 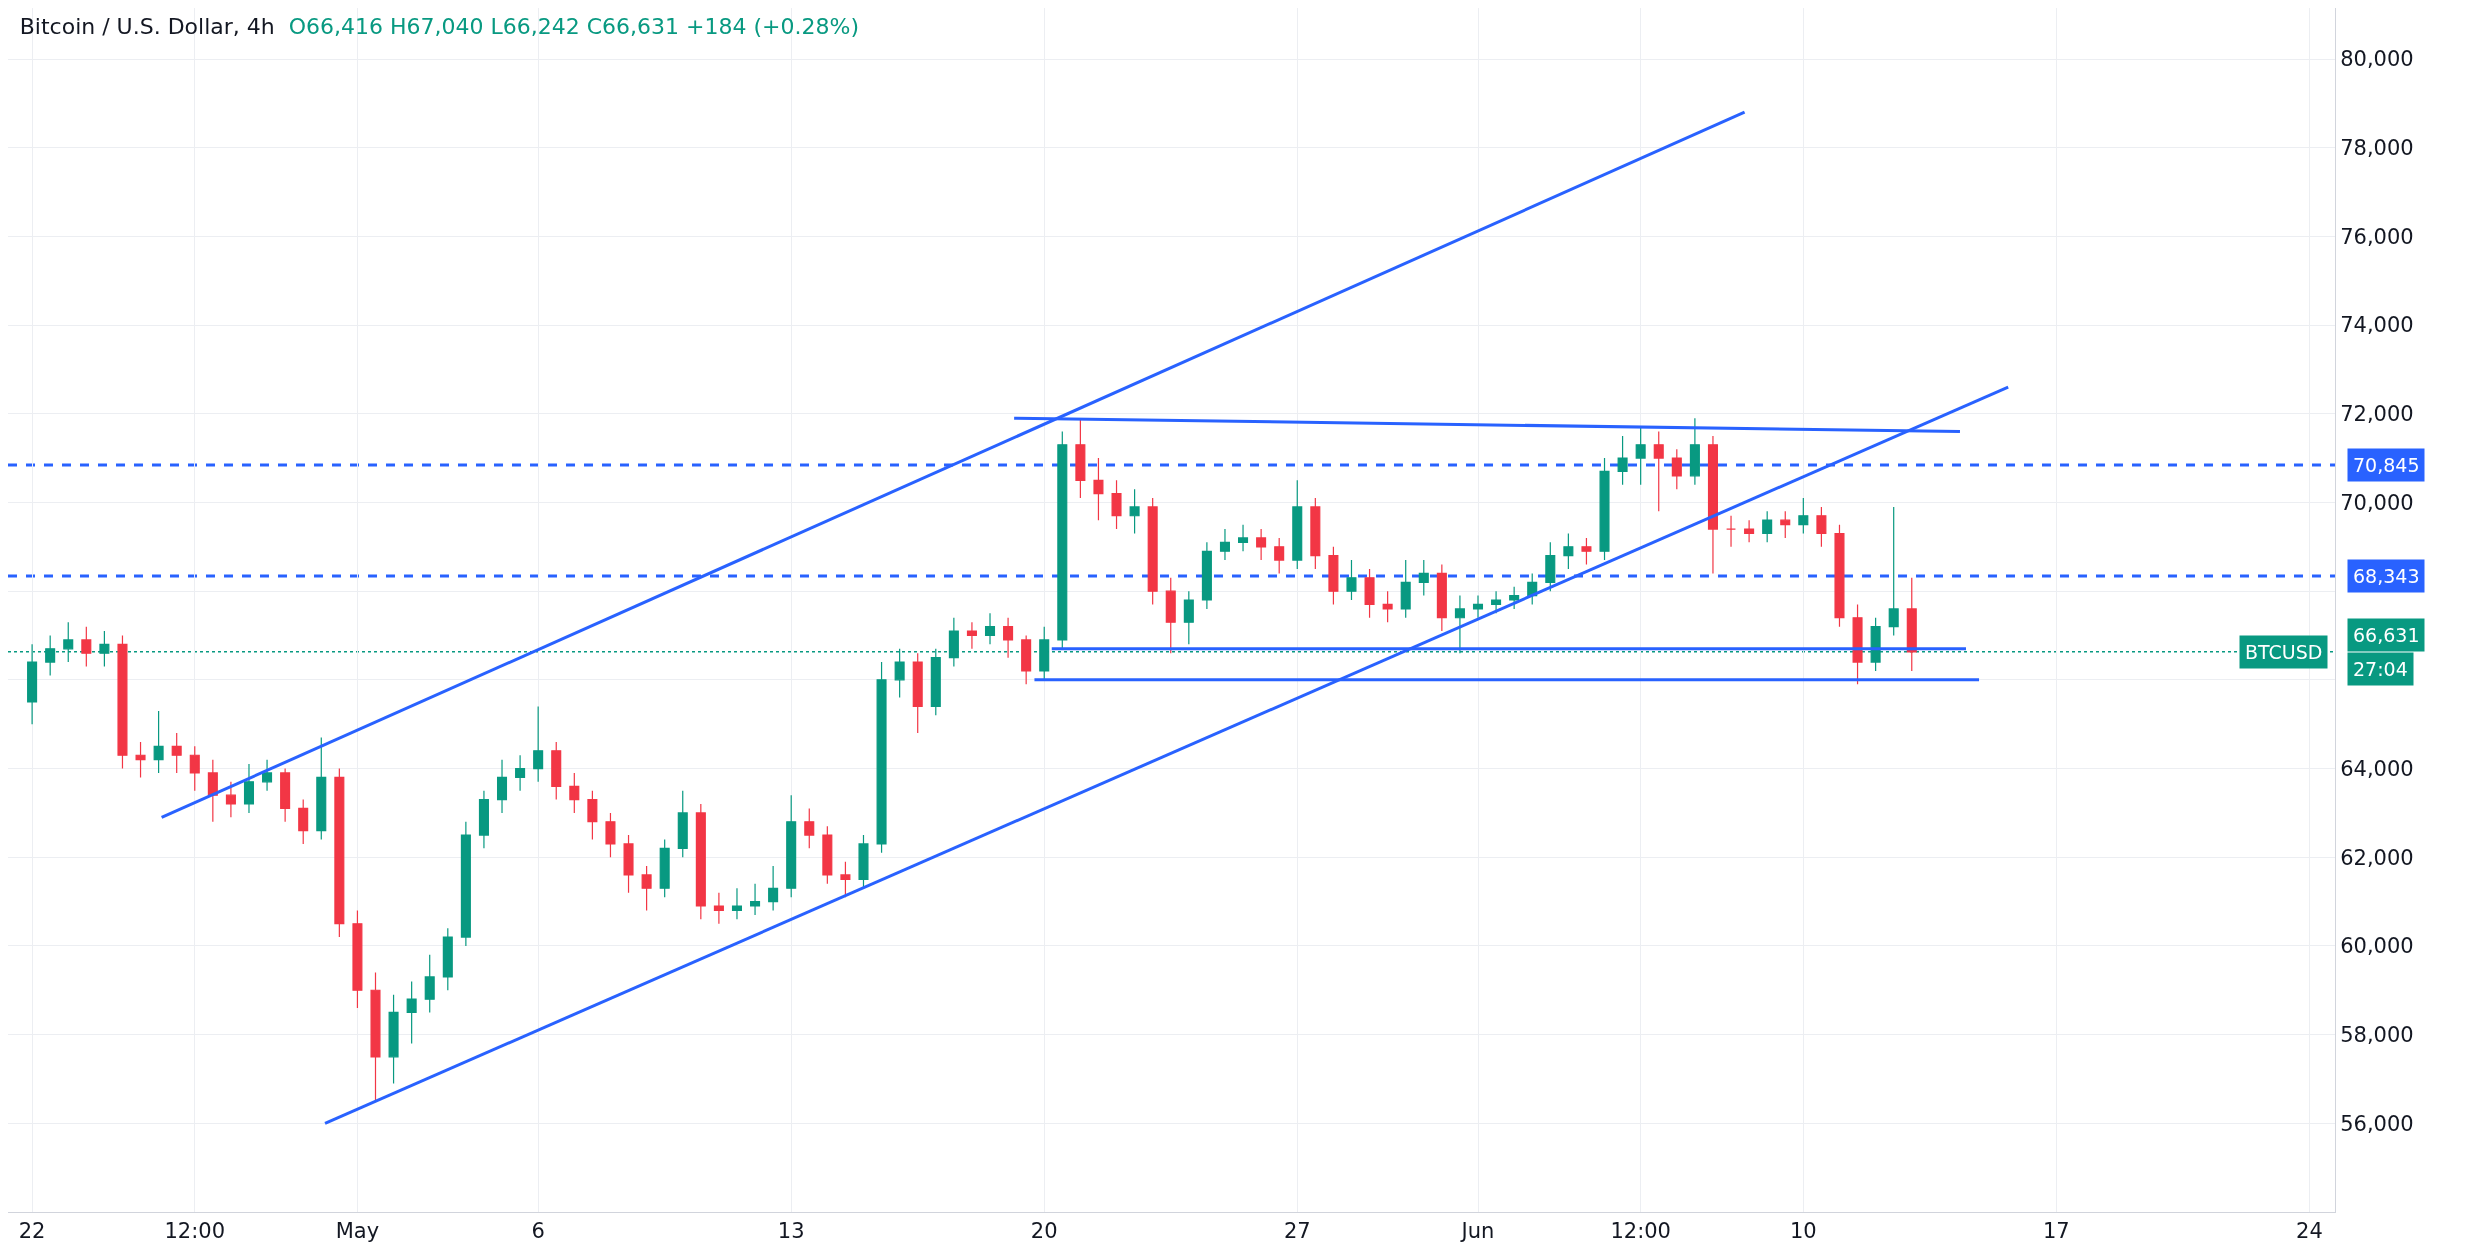 What do you see at coordinates (538, 1231) in the screenshot?
I see `x-tick-label: 6` at bounding box center [538, 1231].